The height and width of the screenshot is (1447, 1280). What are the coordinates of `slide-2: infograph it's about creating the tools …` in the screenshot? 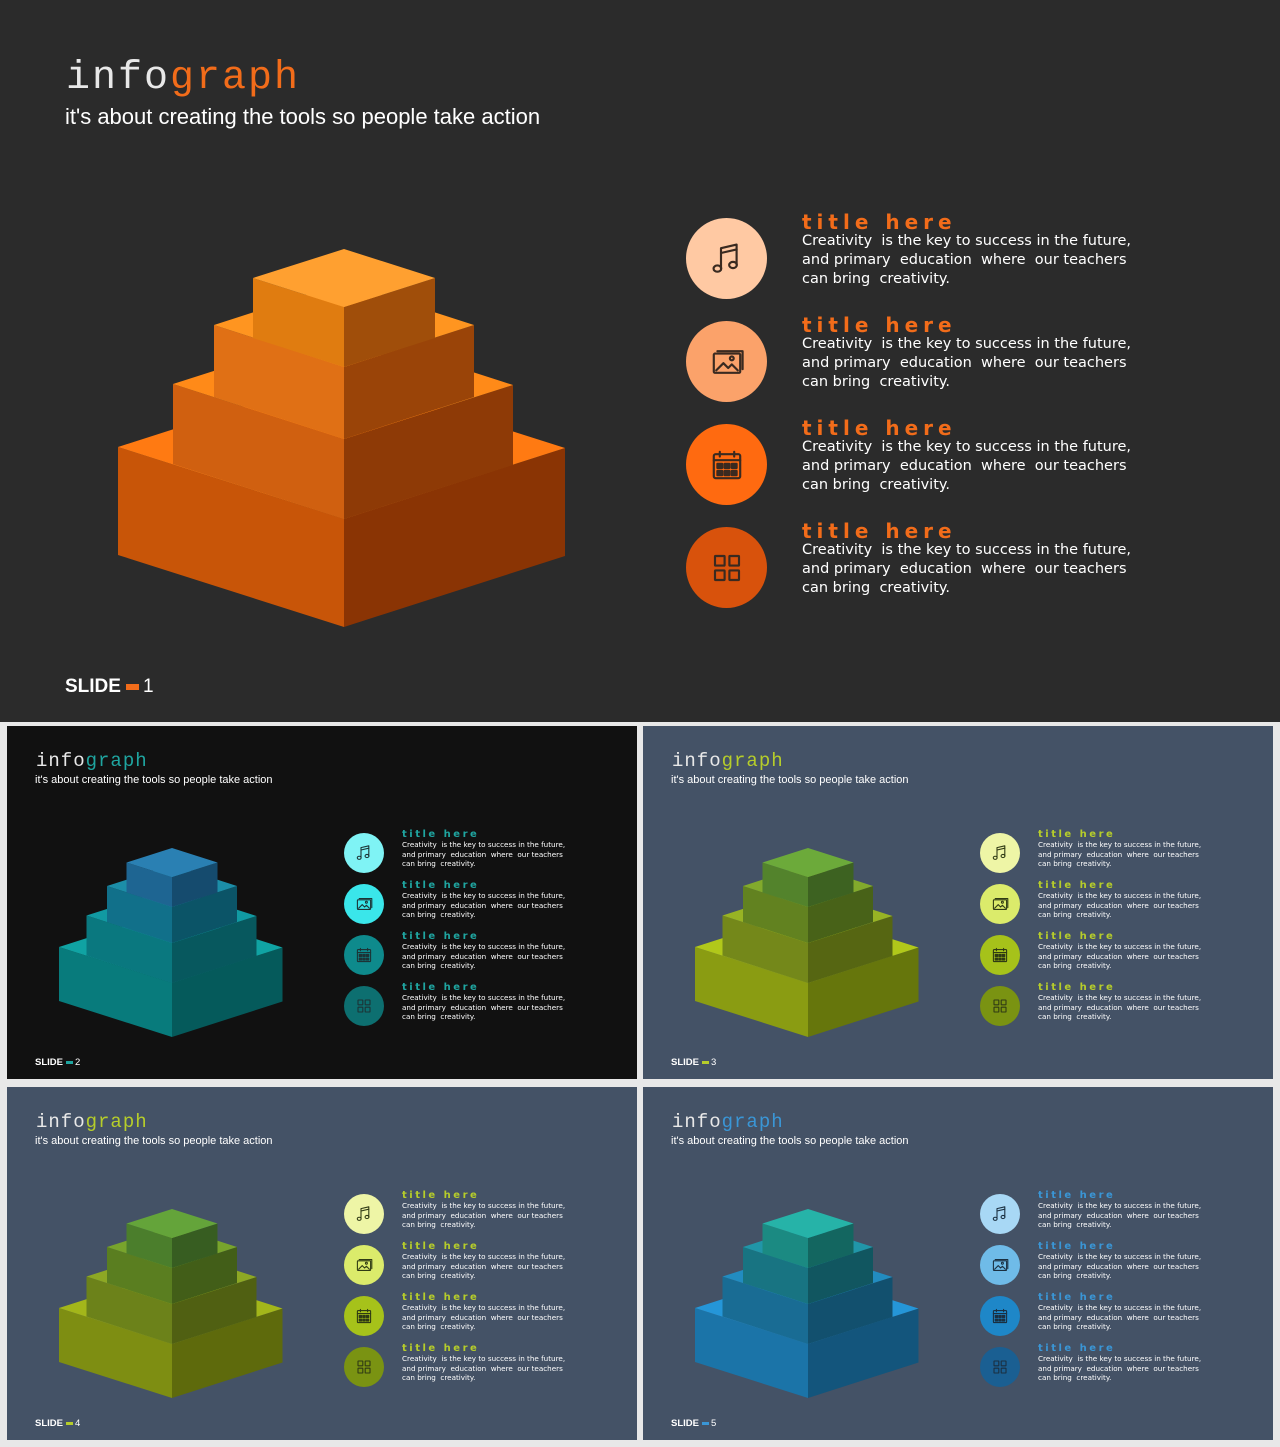 It's located at (322, 902).